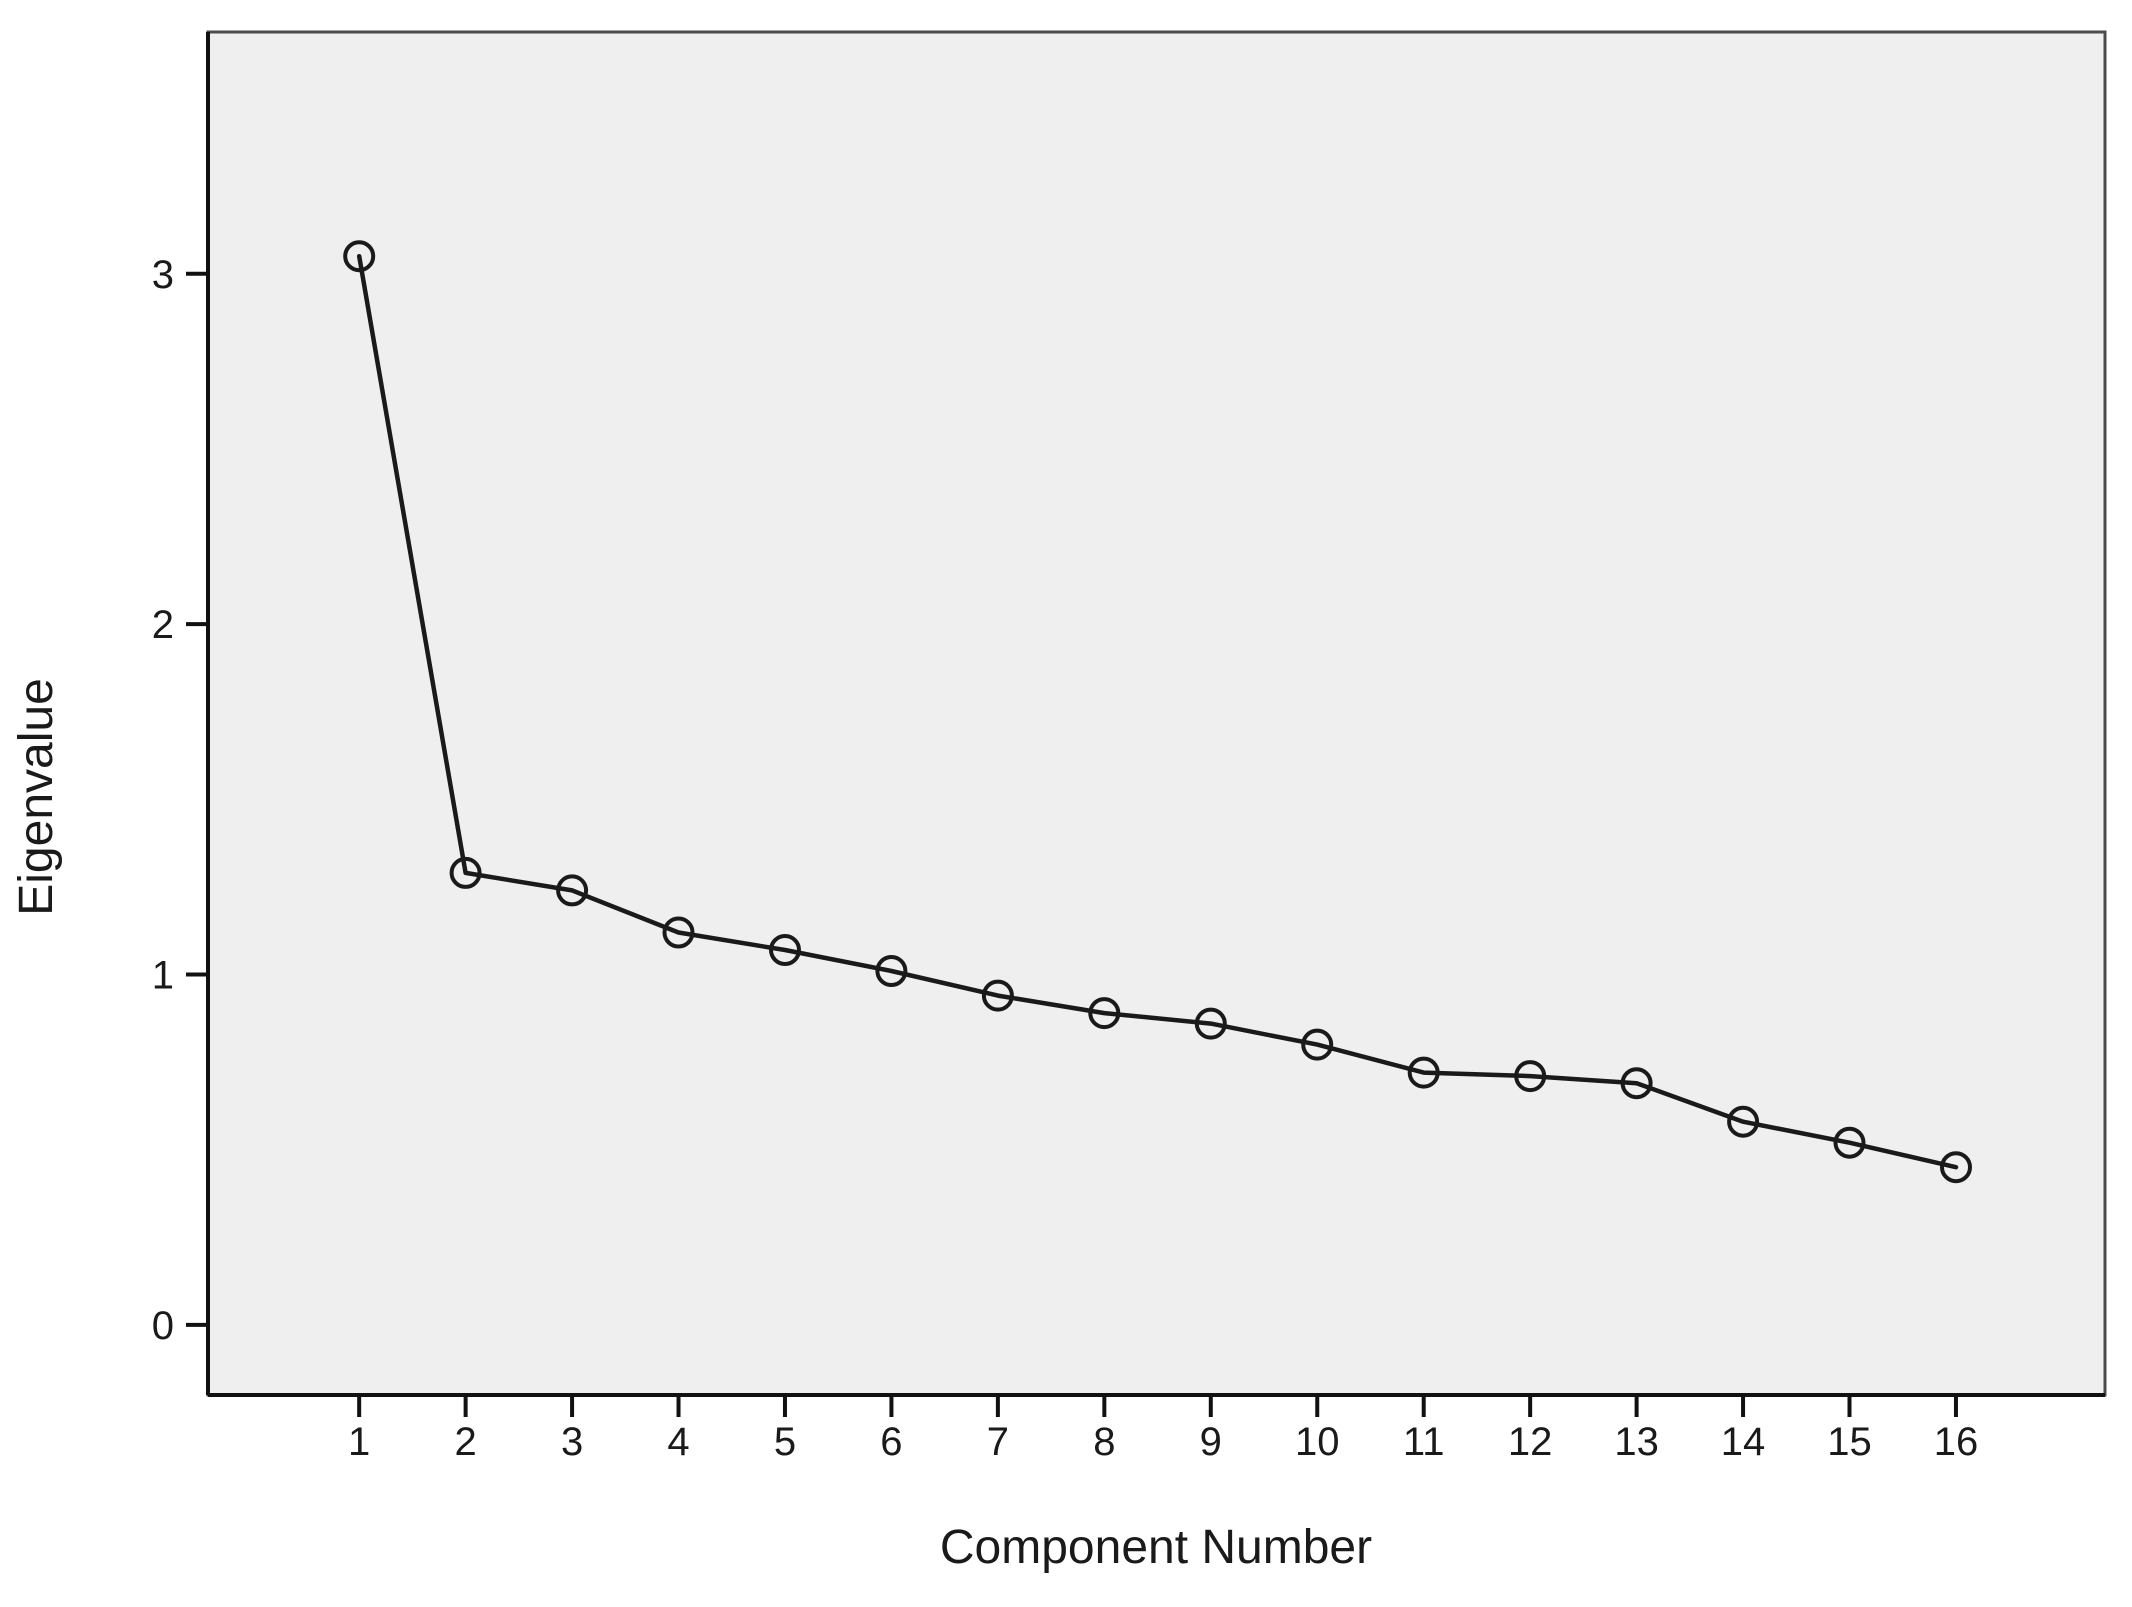  What do you see at coordinates (572, 1442) in the screenshot?
I see `x-tick-label-3: 3` at bounding box center [572, 1442].